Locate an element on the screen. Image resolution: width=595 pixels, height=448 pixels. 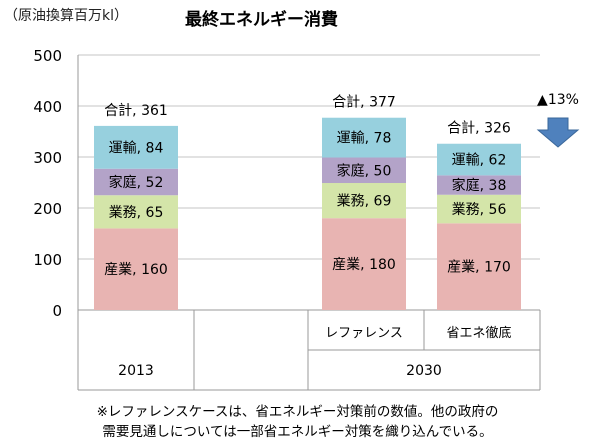
y-tick-label: 0 is located at coordinates (57, 311).